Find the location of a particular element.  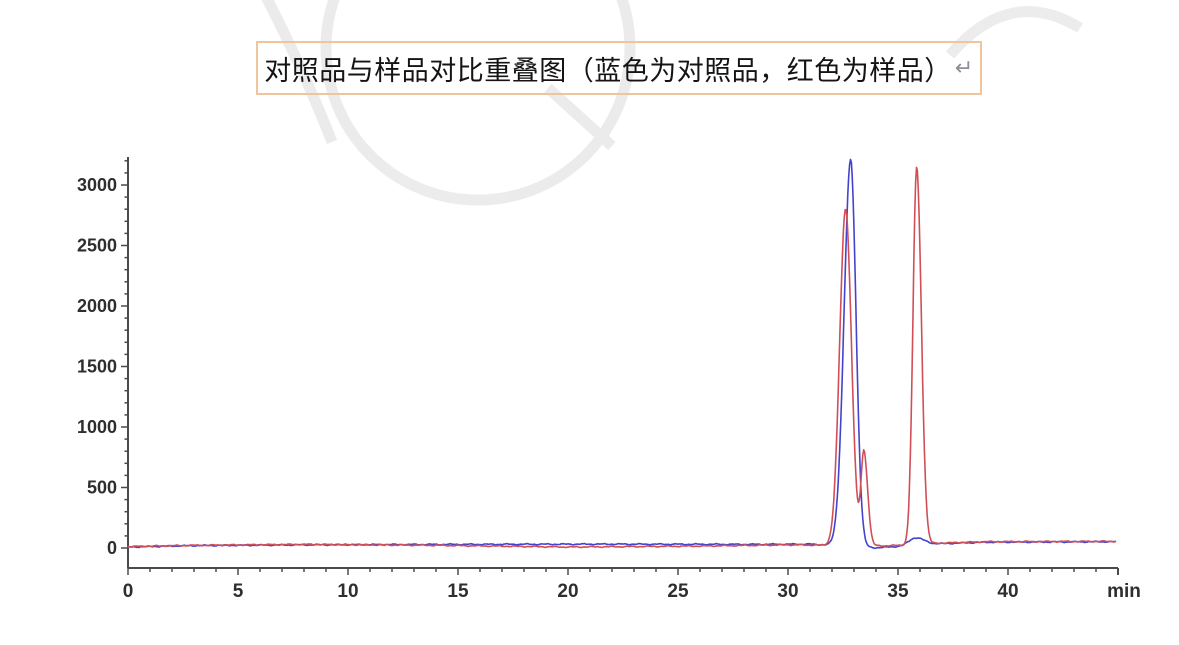

y-tick-label-500: 500 is located at coordinates (102, 488).